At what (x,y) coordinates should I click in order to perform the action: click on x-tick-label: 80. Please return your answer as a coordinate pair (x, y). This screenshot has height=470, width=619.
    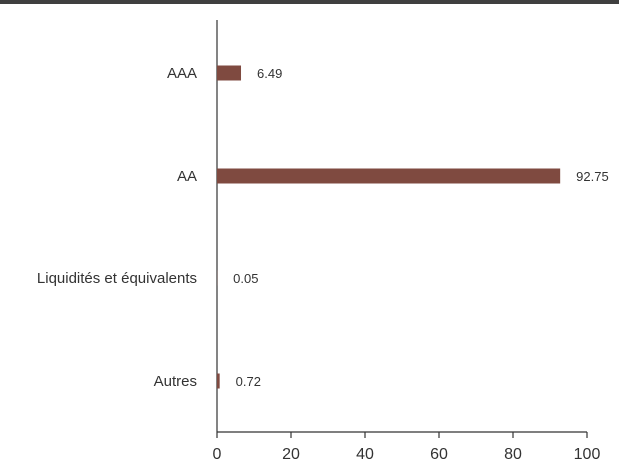
    Looking at the image, I should click on (513, 454).